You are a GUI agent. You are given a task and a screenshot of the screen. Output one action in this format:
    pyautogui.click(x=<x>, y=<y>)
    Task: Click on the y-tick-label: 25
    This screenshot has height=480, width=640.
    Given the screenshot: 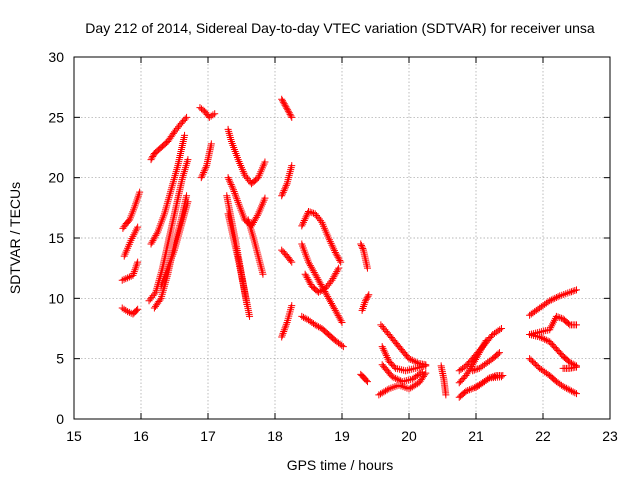 What is the action you would take?
    pyautogui.click(x=56, y=117)
    